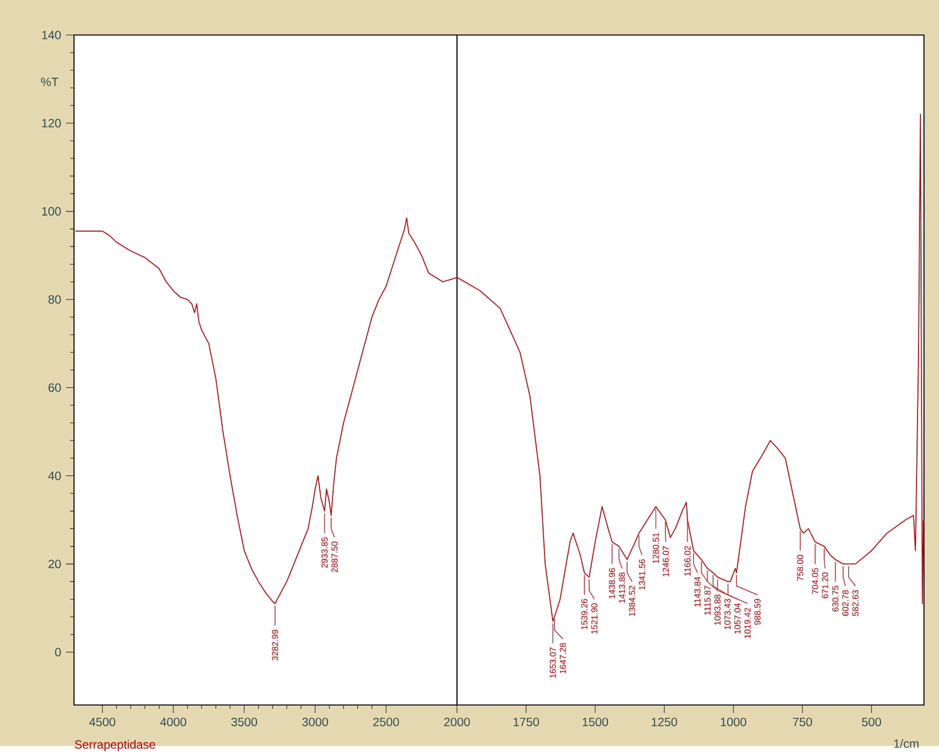 This screenshot has width=939, height=752. What do you see at coordinates (115, 745) in the screenshot?
I see `text: Serrapeptidase` at bounding box center [115, 745].